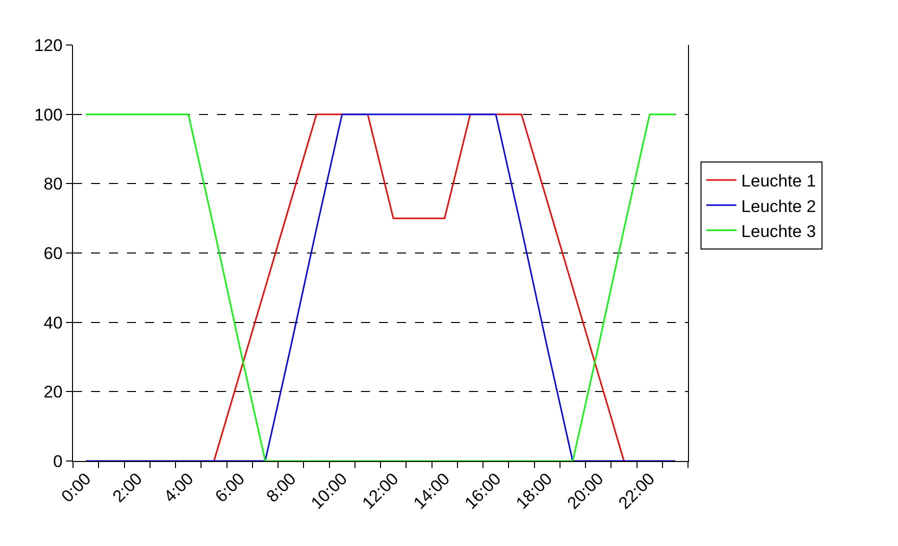 The width and height of the screenshot is (898, 546). Describe the element at coordinates (48, 45) in the screenshot. I see `y-tick-label: 120` at that location.